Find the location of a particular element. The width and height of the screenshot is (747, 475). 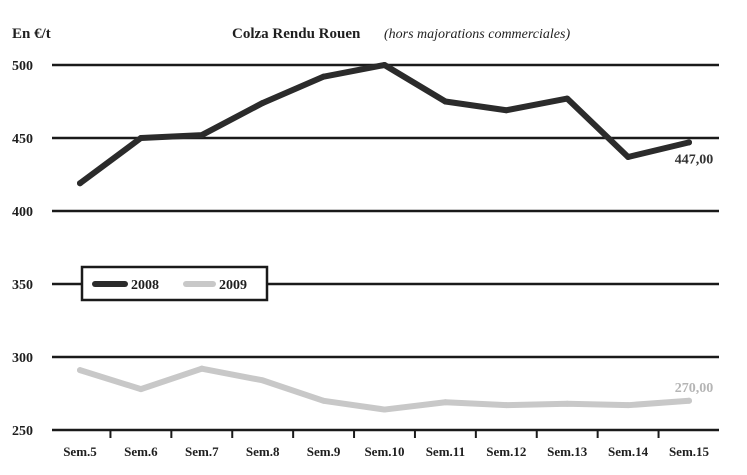

x-tick-label: Sem.10 is located at coordinates (384, 451).